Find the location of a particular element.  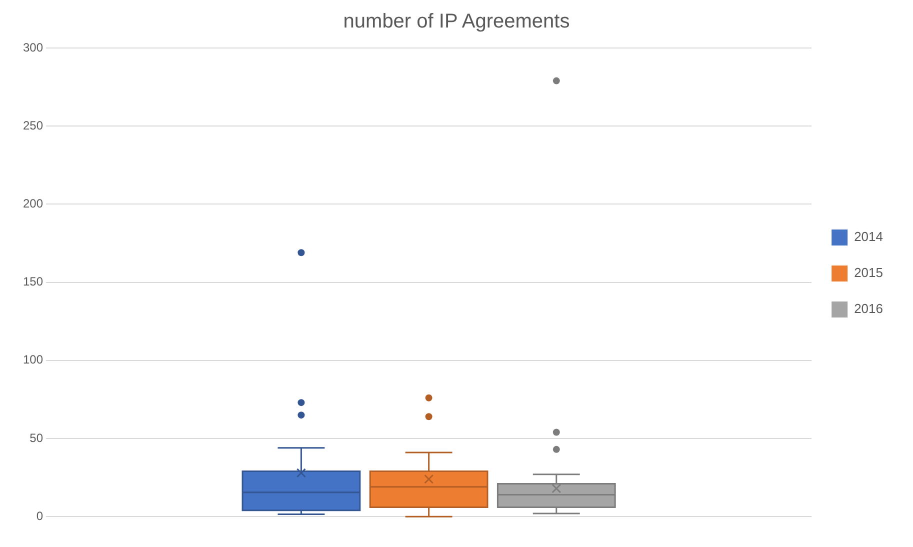

y-tick-label: 300 is located at coordinates (33, 47).